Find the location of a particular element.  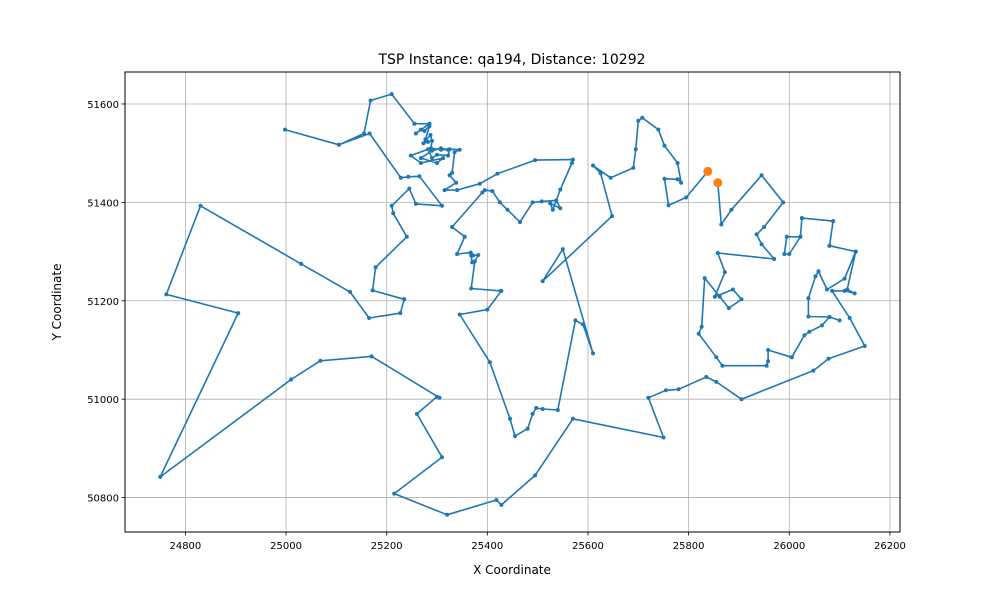

y-tick-label: 51400 is located at coordinates (103, 203).